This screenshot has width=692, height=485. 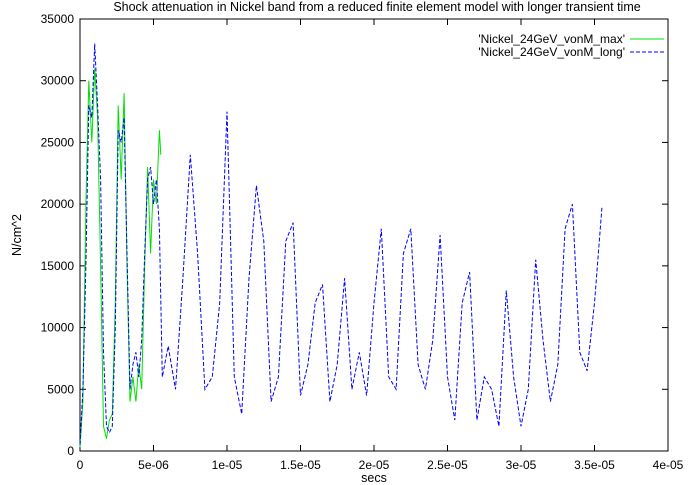 What do you see at coordinates (58, 142) in the screenshot?
I see `y-tick-label: 25000` at bounding box center [58, 142].